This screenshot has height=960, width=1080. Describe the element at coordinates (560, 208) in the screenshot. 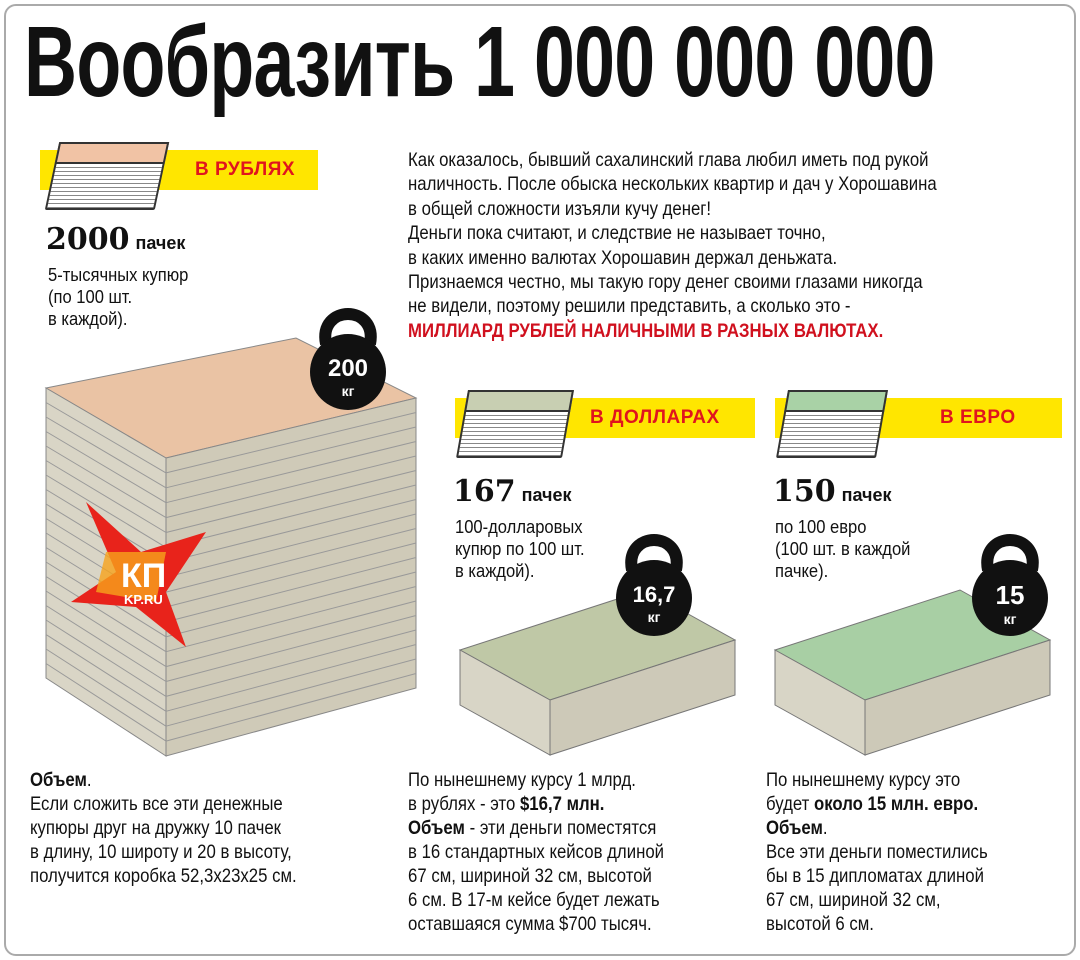

I see `intro-line: в общей сложности изъяли кучу денег!` at that location.